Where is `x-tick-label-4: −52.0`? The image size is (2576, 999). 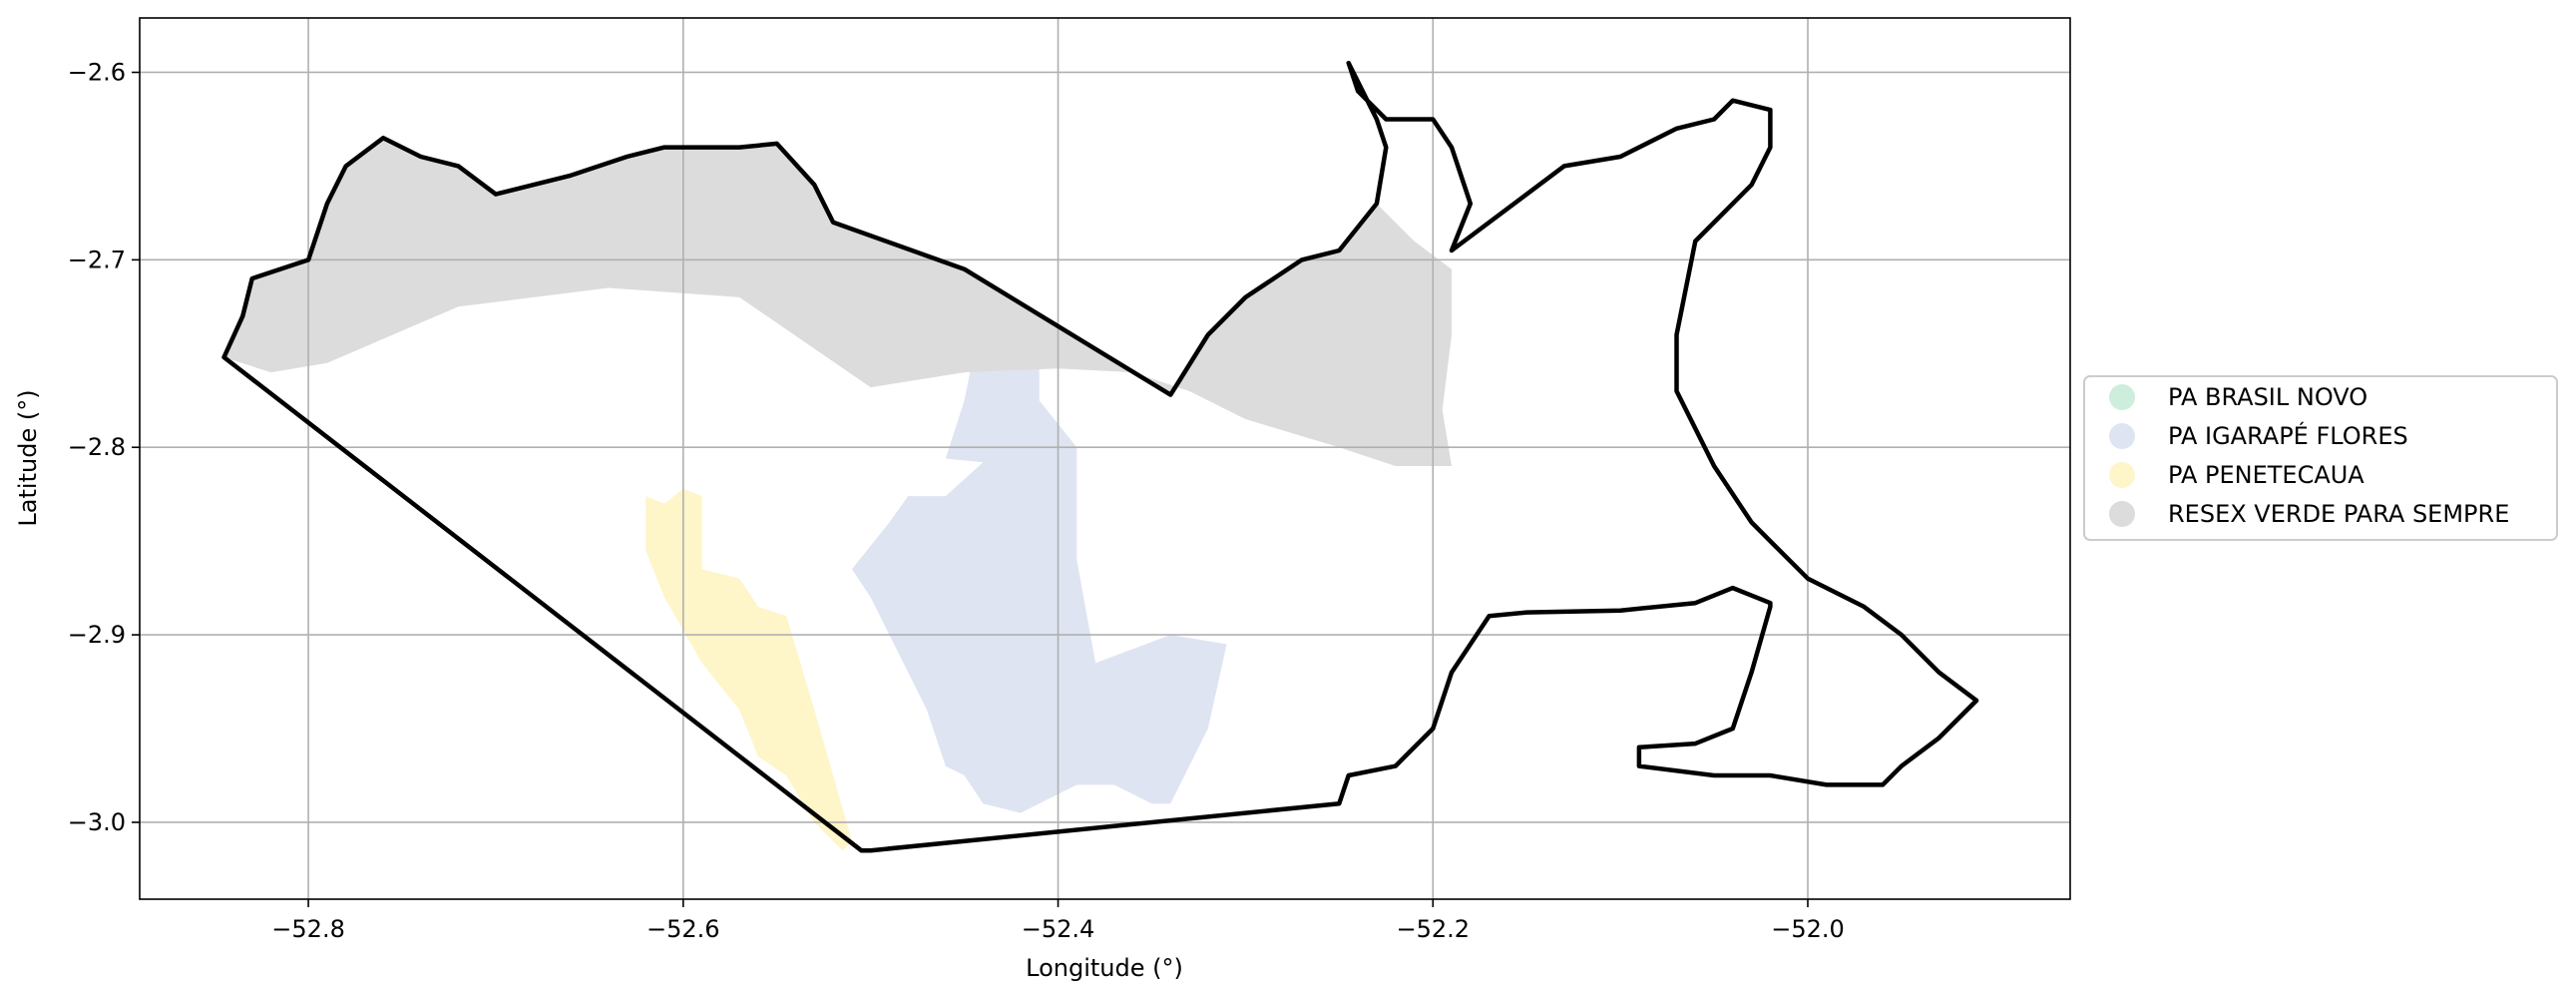
x-tick-label-4: −52.0 is located at coordinates (1808, 929).